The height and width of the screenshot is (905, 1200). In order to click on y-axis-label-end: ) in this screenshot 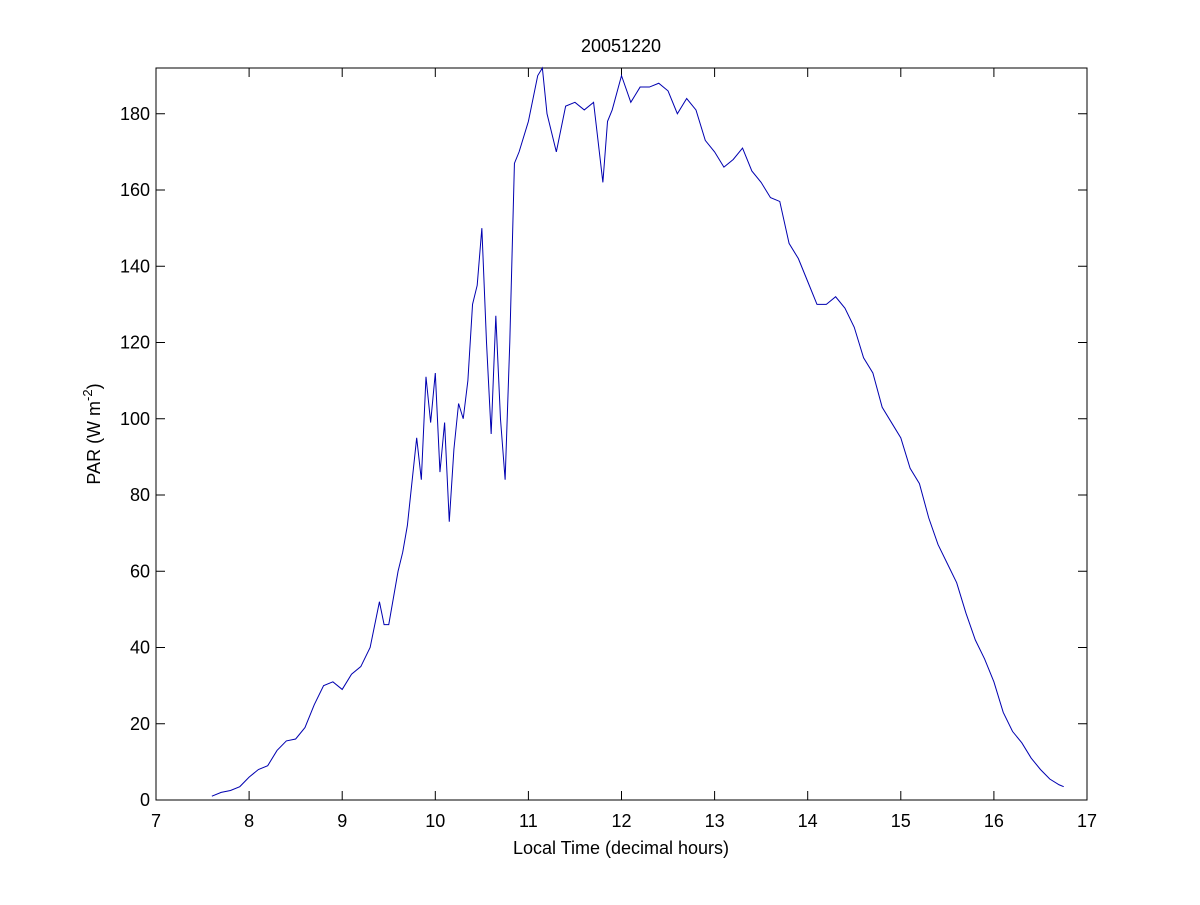, I will do `click(94, 386)`.